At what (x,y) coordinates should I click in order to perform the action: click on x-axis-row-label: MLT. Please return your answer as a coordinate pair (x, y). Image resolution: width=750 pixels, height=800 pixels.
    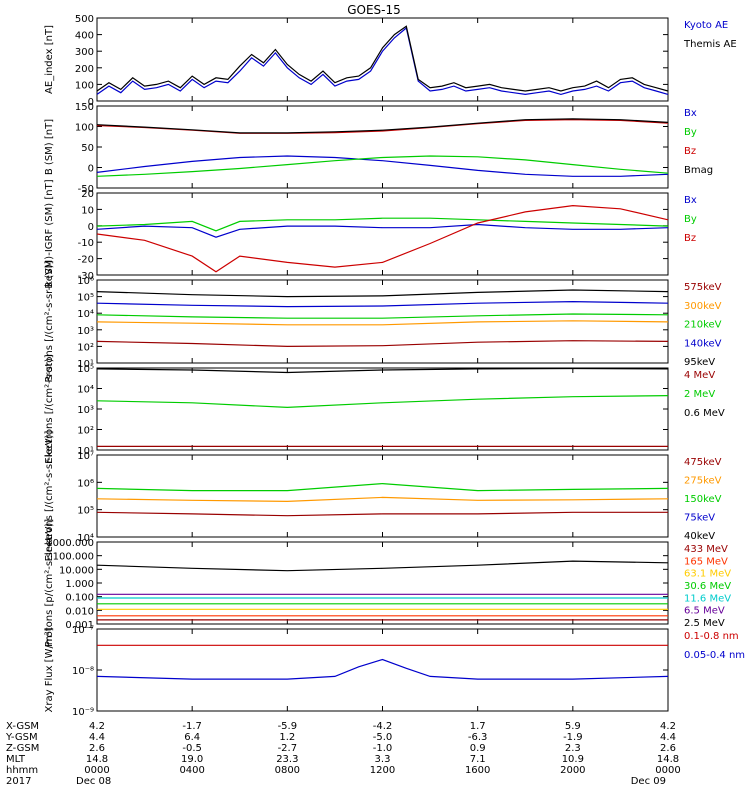
    Looking at the image, I should click on (16, 759).